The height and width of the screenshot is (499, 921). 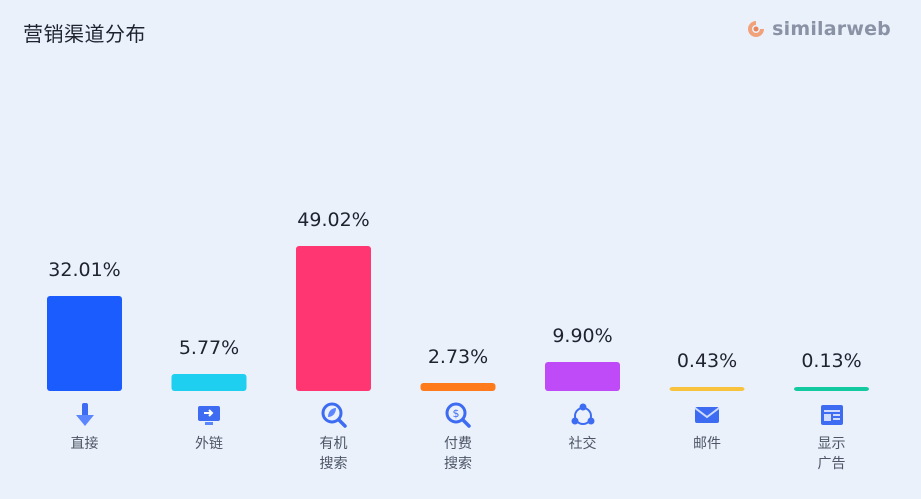 What do you see at coordinates (831, 29) in the screenshot?
I see `brand-name: similarweb` at bounding box center [831, 29].